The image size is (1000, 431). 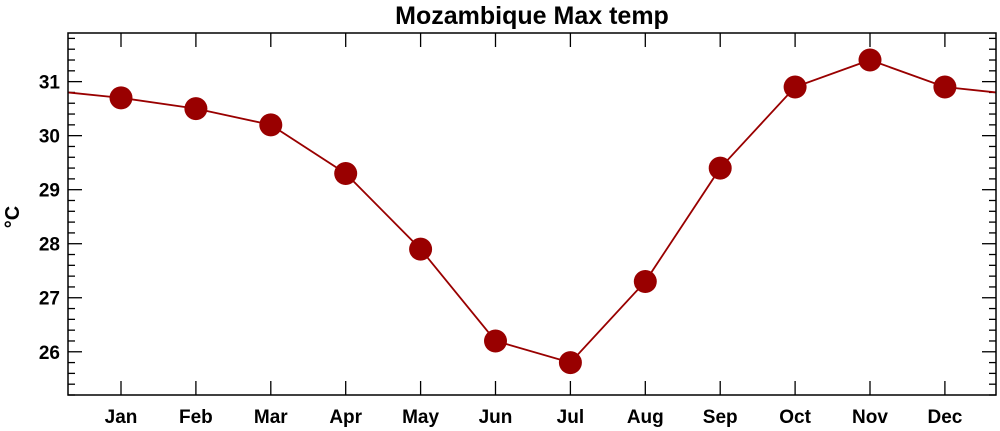 I want to click on x-tick-label: Mar, so click(x=271, y=417).